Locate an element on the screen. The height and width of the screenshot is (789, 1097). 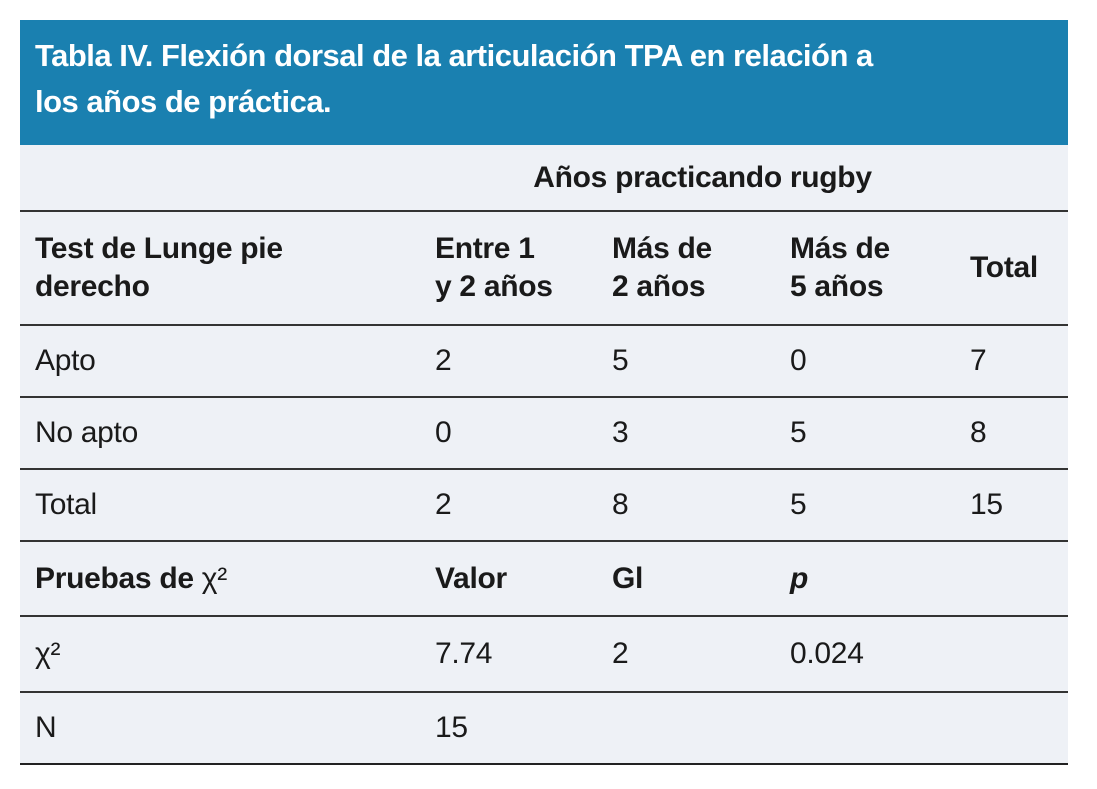
cell-value: 7 is located at coordinates (978, 360).